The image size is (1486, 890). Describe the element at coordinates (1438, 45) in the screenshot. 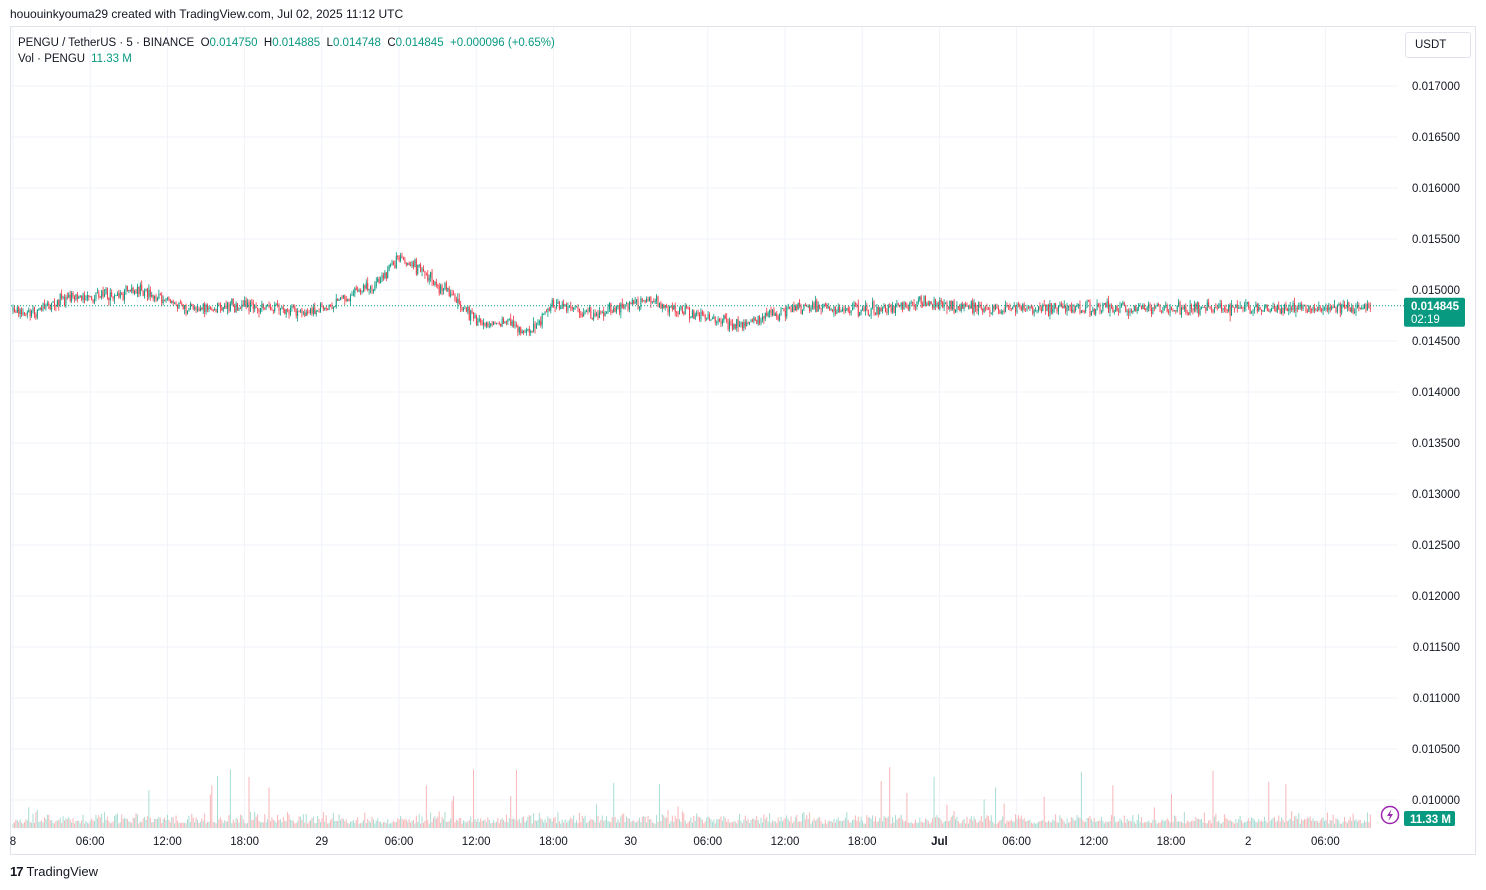

I see `currency-button: USDT` at that location.